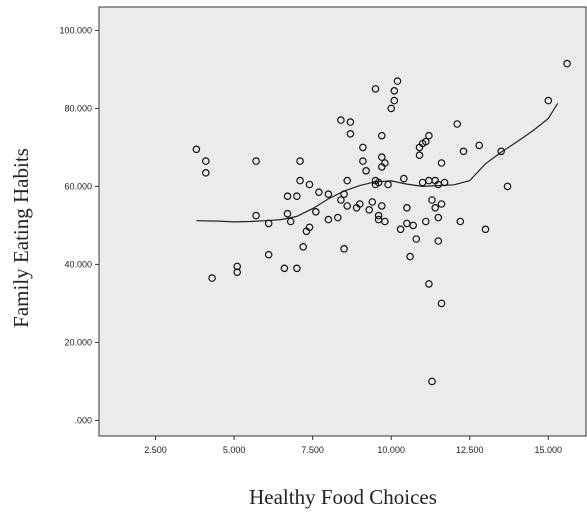 This screenshot has width=587, height=514. I want to click on x-tick-label: 12.500, so click(470, 450).